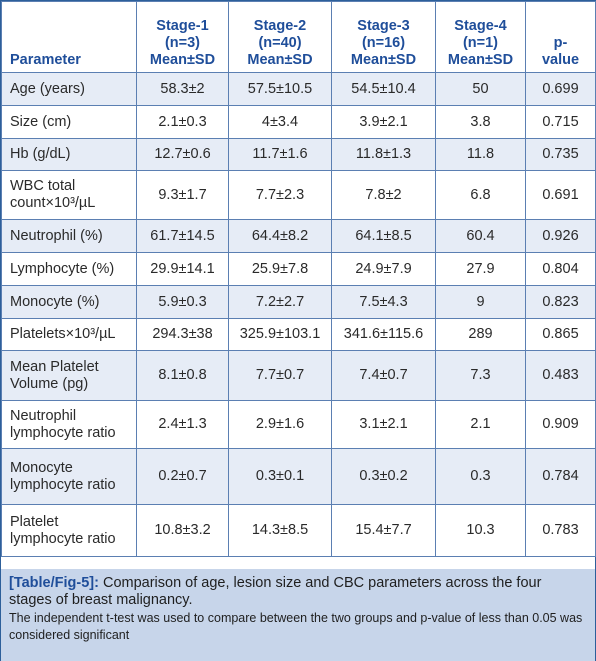  What do you see at coordinates (480, 476) in the screenshot?
I see `value-cell: 0.3` at bounding box center [480, 476].